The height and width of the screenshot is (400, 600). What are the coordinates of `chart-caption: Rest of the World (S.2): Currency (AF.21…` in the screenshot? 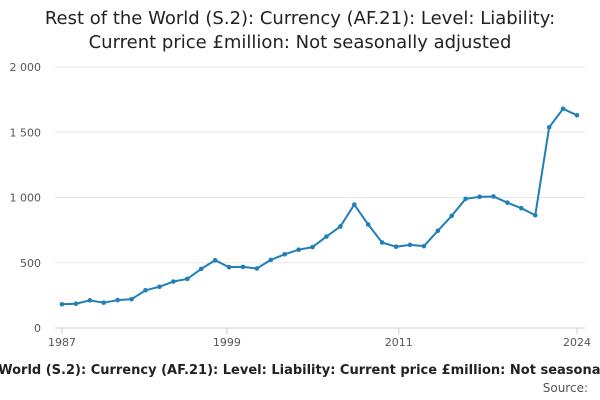 It's located at (300, 370).